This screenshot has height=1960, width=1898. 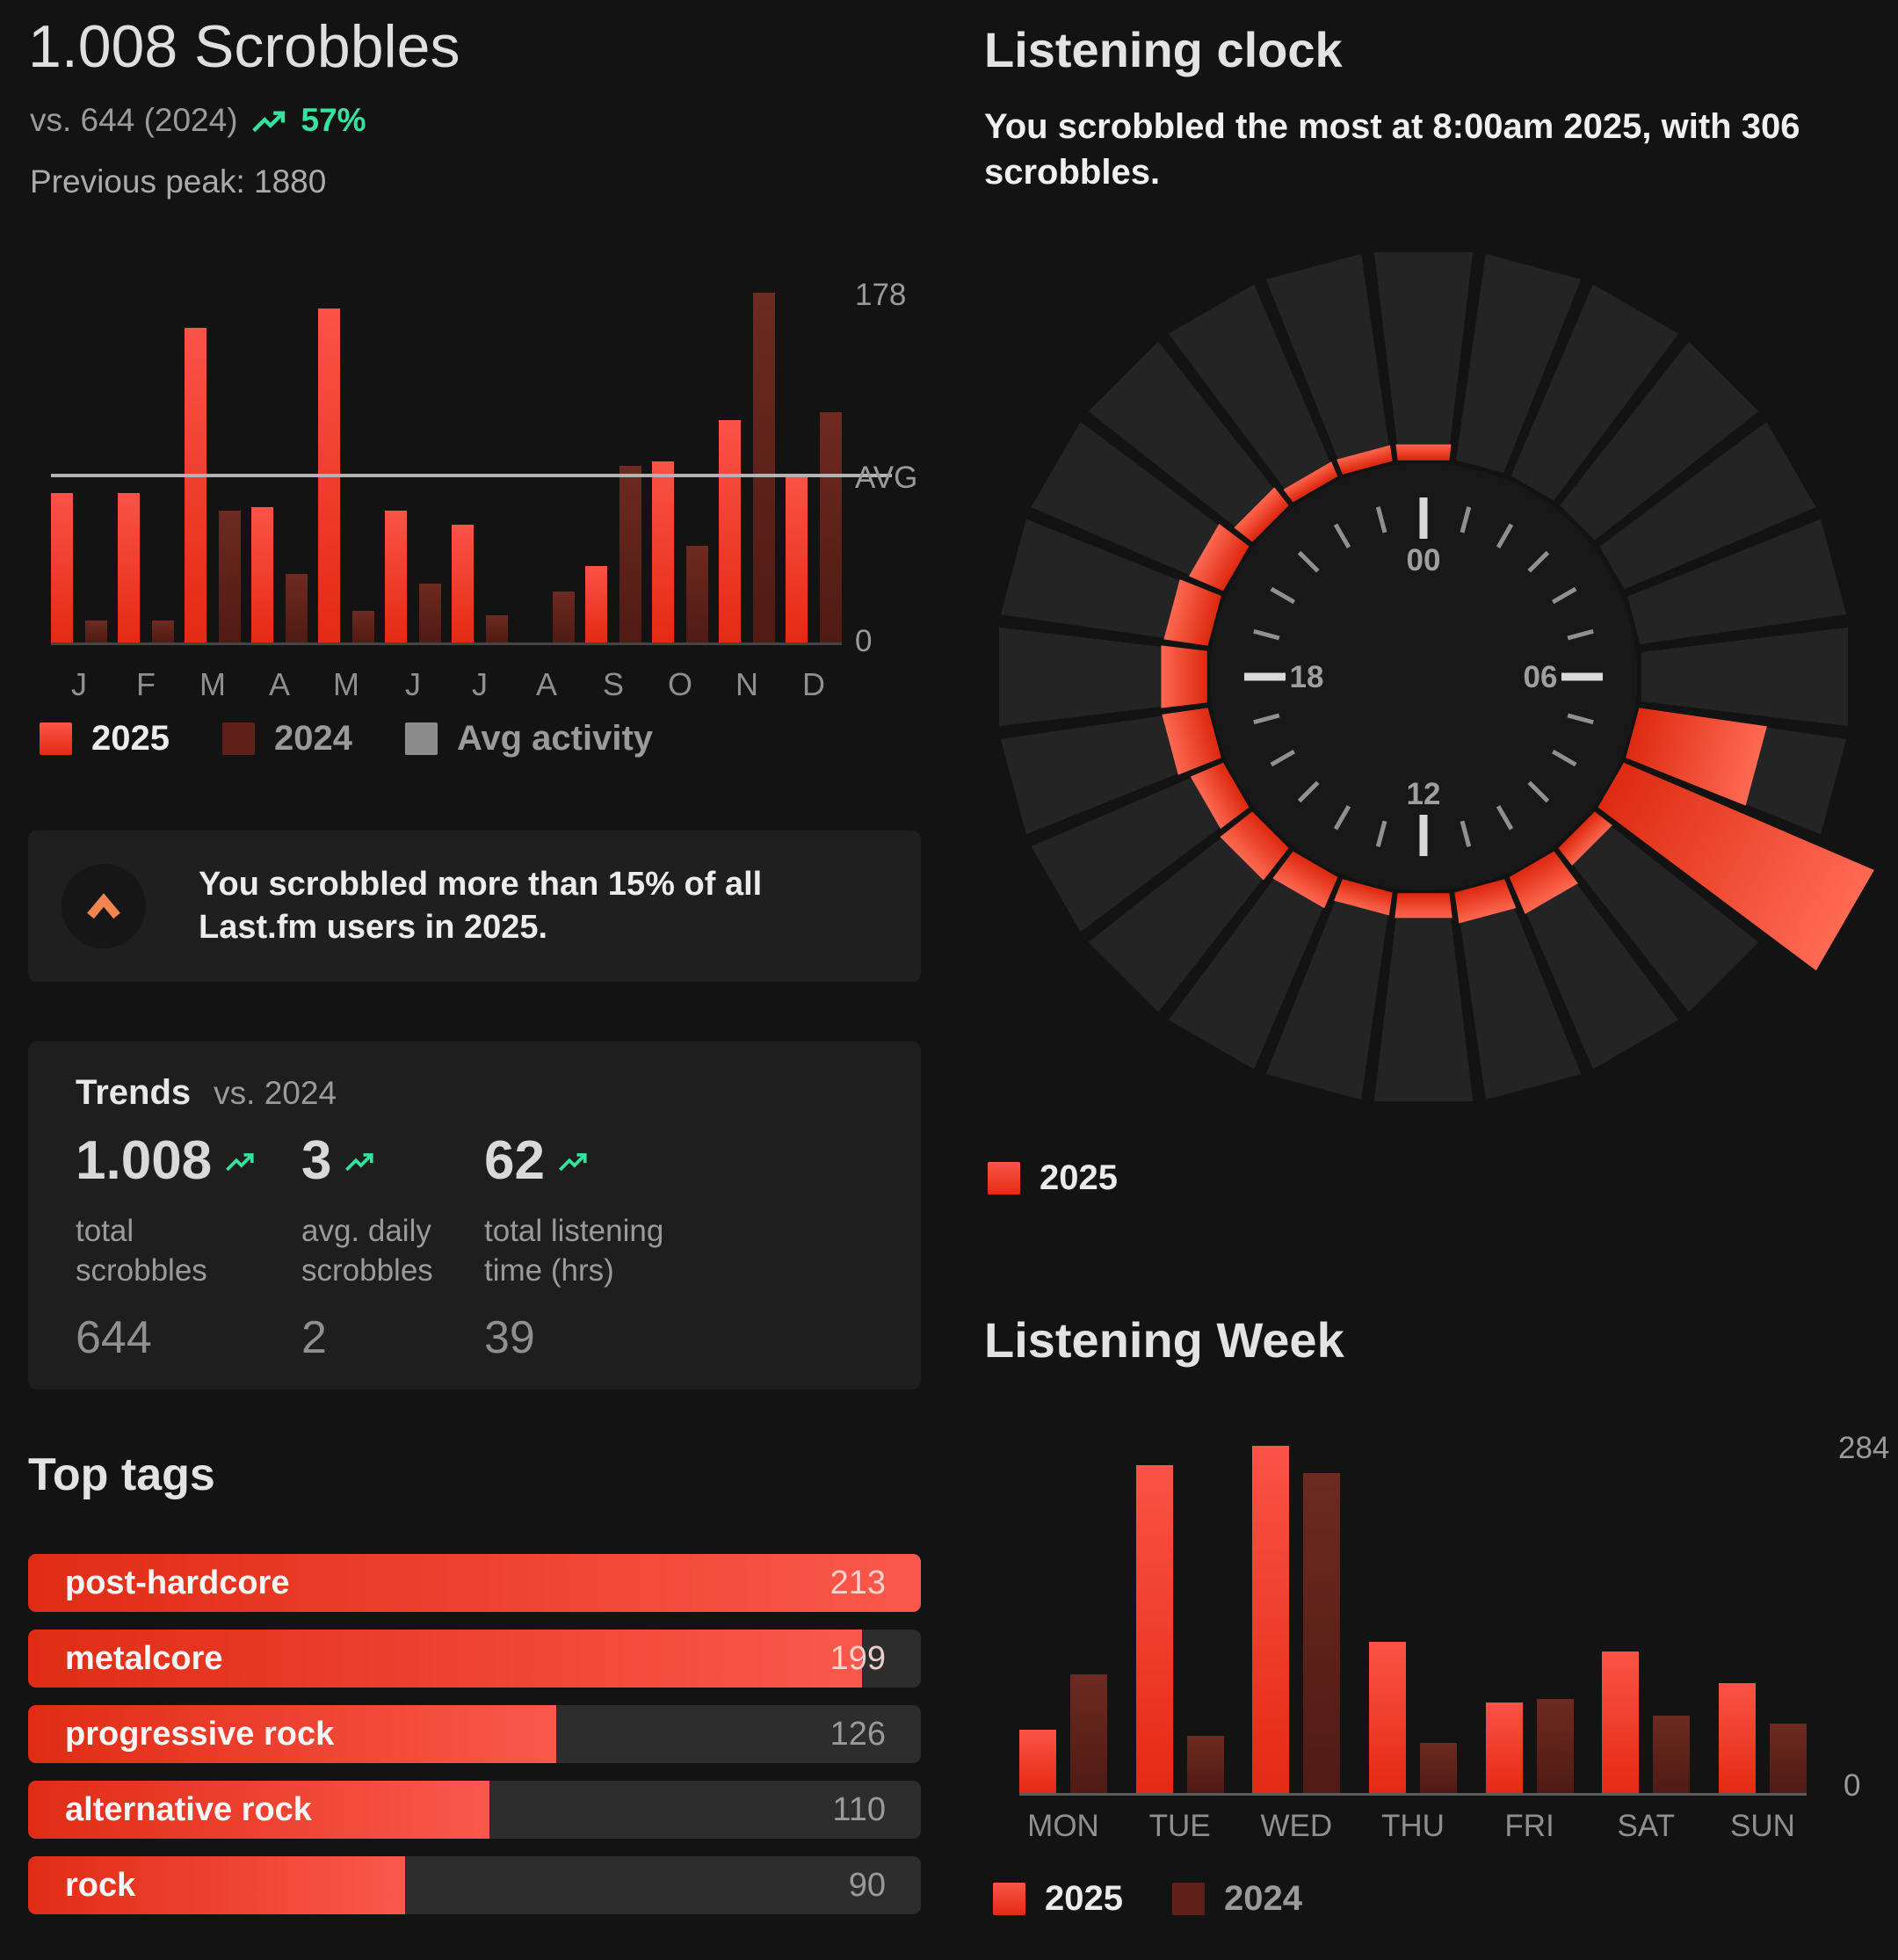 I want to click on tag-row-post-hardcore: post-hardcore 213, so click(x=474, y=1583).